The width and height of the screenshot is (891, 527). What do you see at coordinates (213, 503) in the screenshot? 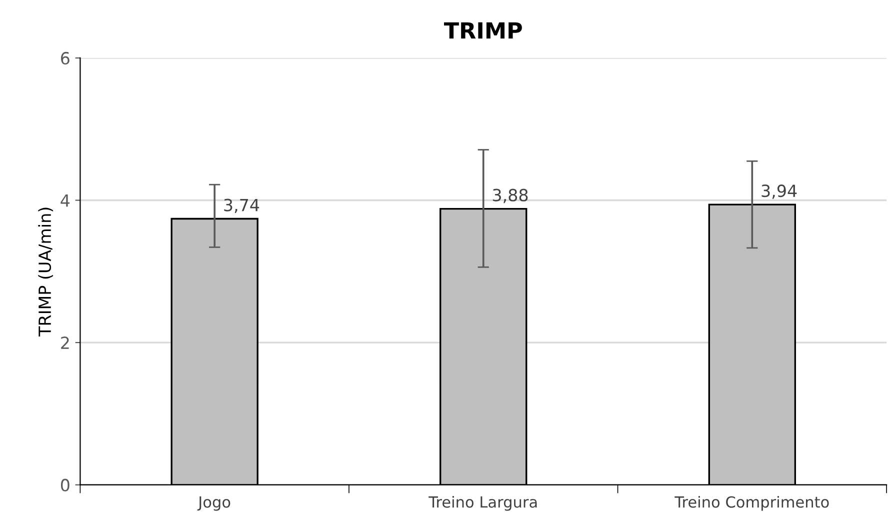
I see `x-tick-label: Jogo` at bounding box center [213, 503].